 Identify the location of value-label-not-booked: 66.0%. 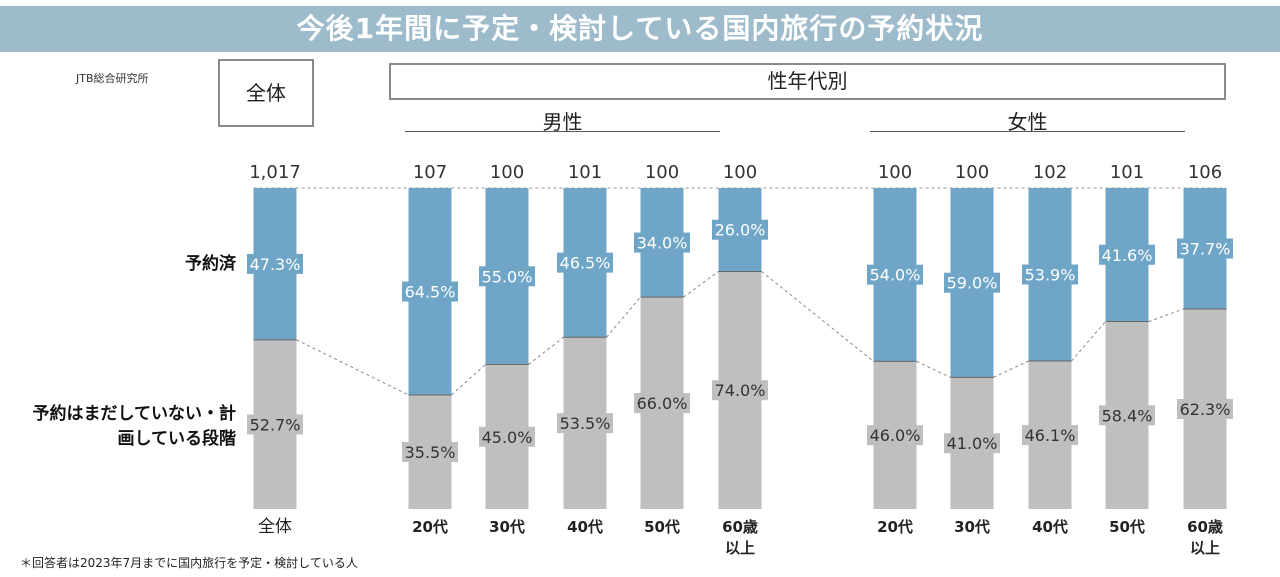
(662, 403).